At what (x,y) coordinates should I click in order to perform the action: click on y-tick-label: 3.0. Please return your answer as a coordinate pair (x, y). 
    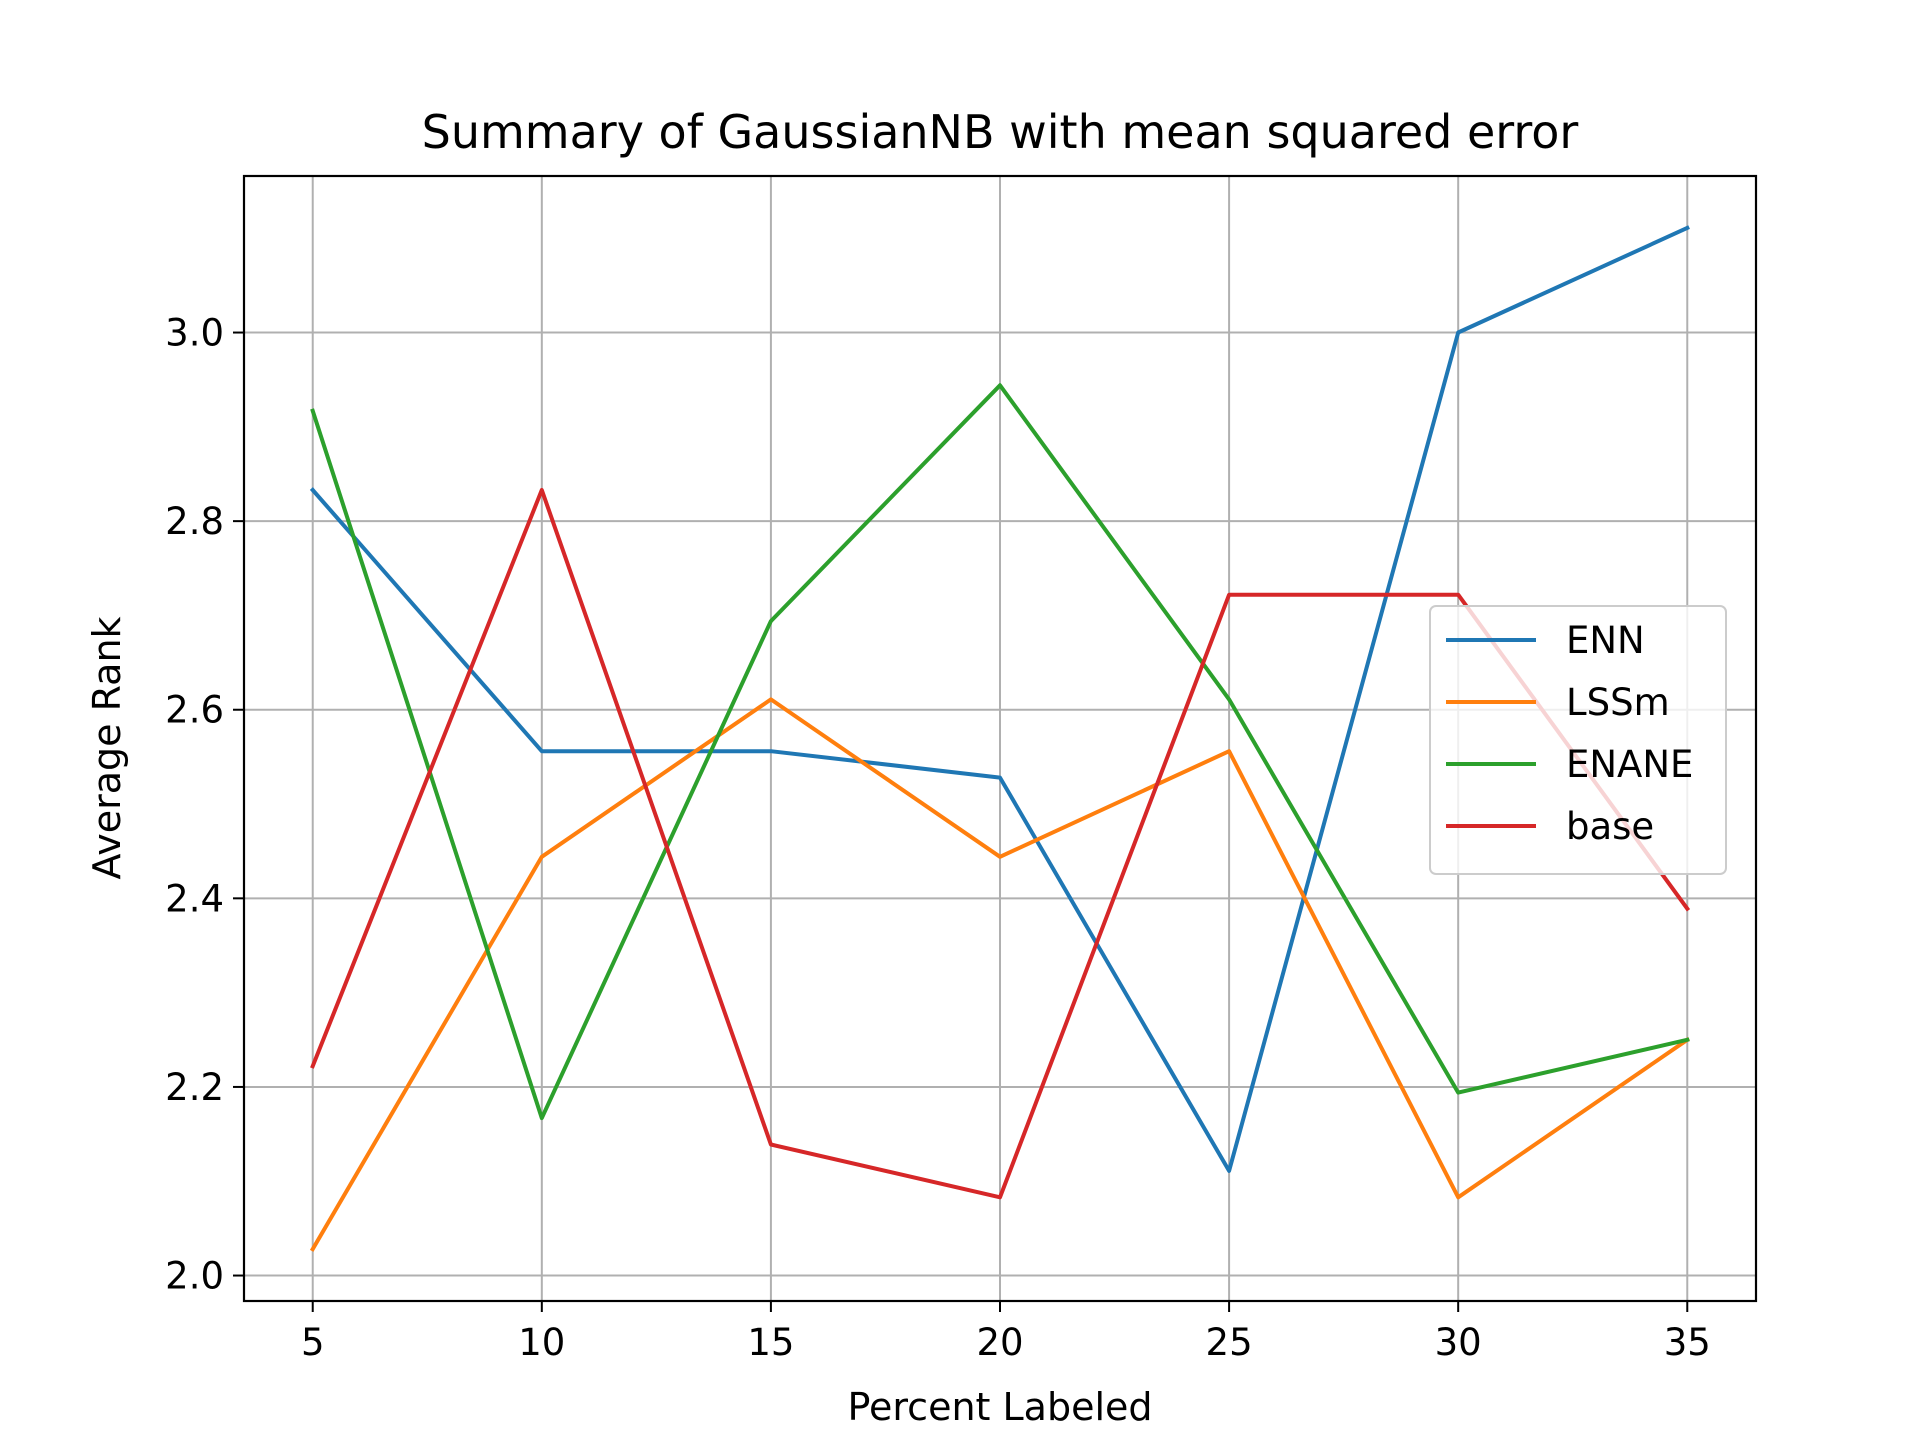
    Looking at the image, I should click on (194, 333).